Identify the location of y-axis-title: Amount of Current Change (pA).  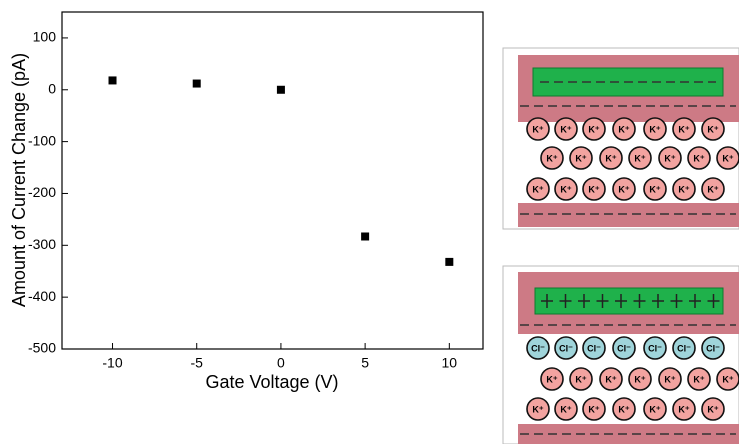
(19, 180).